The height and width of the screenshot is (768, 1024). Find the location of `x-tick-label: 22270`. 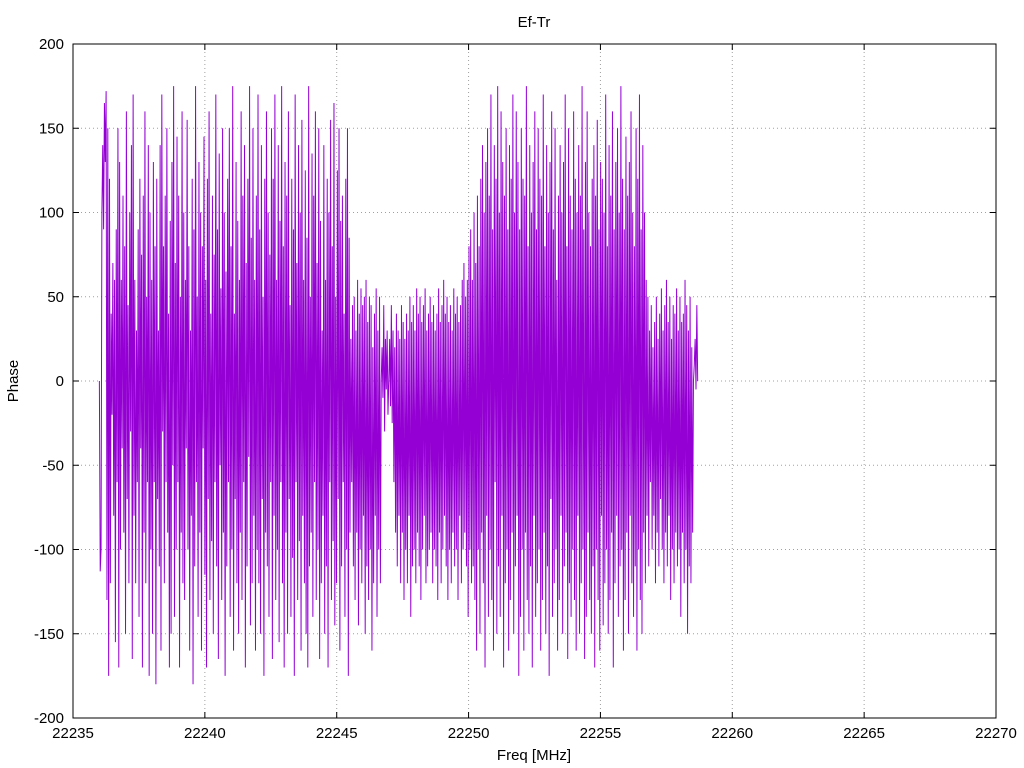

x-tick-label: 22270 is located at coordinates (996, 733).